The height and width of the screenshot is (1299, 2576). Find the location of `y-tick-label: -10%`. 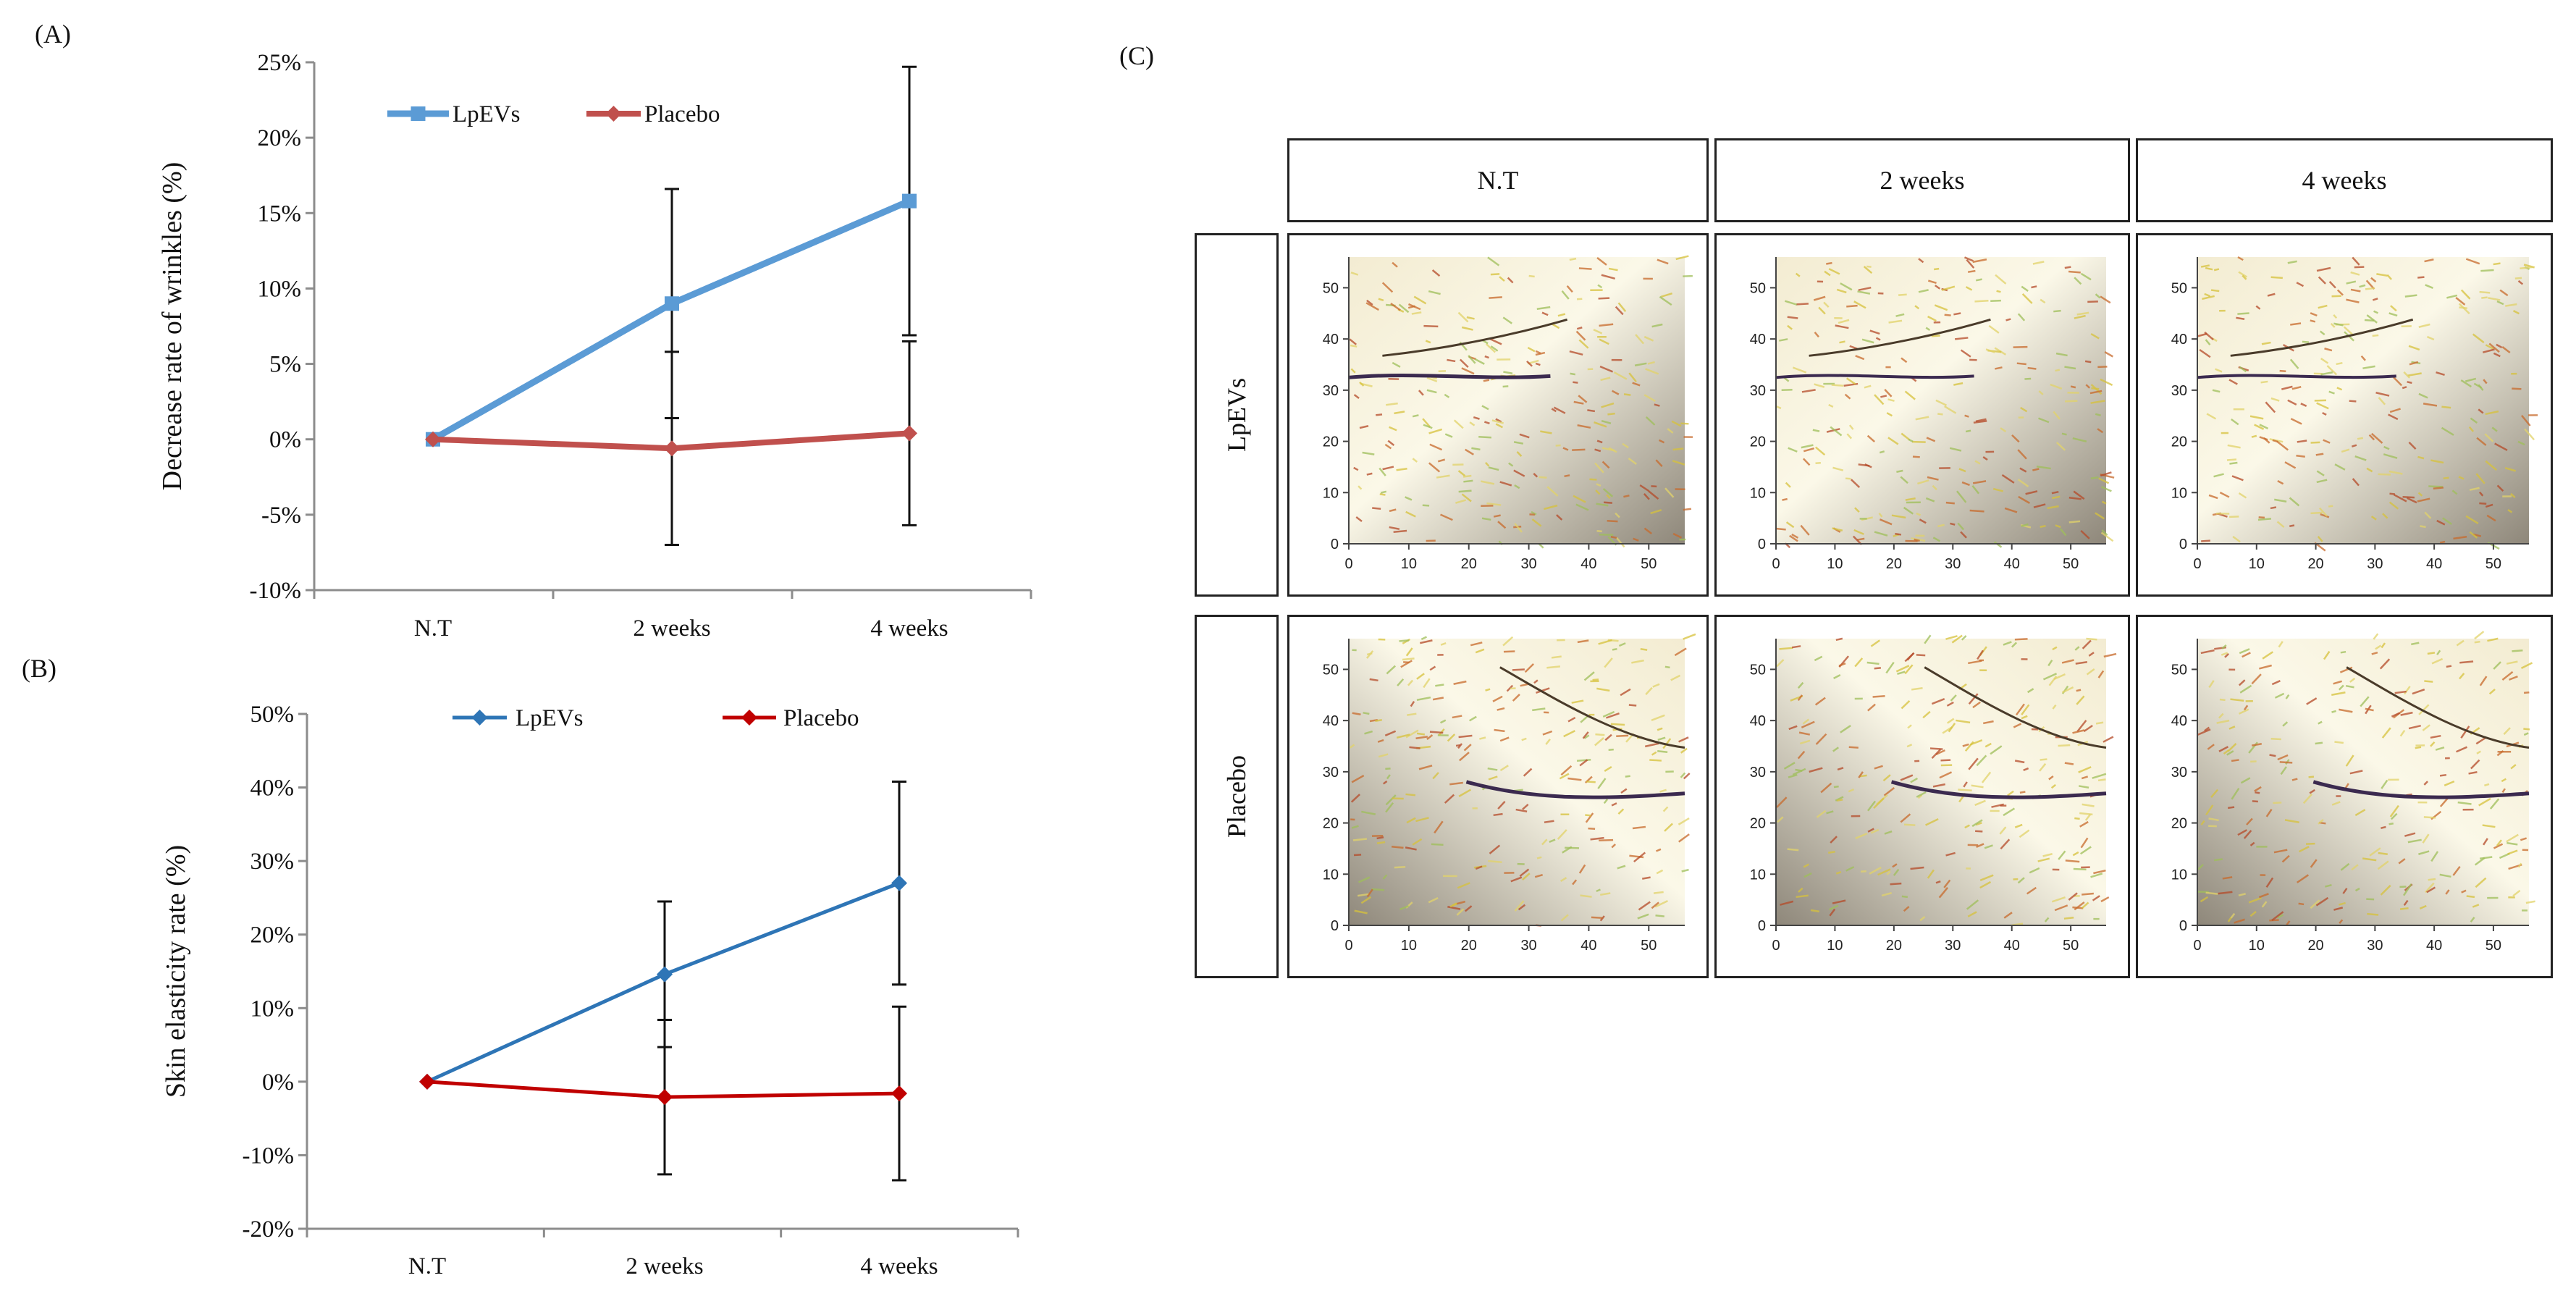

y-tick-label: -10% is located at coordinates (275, 591).